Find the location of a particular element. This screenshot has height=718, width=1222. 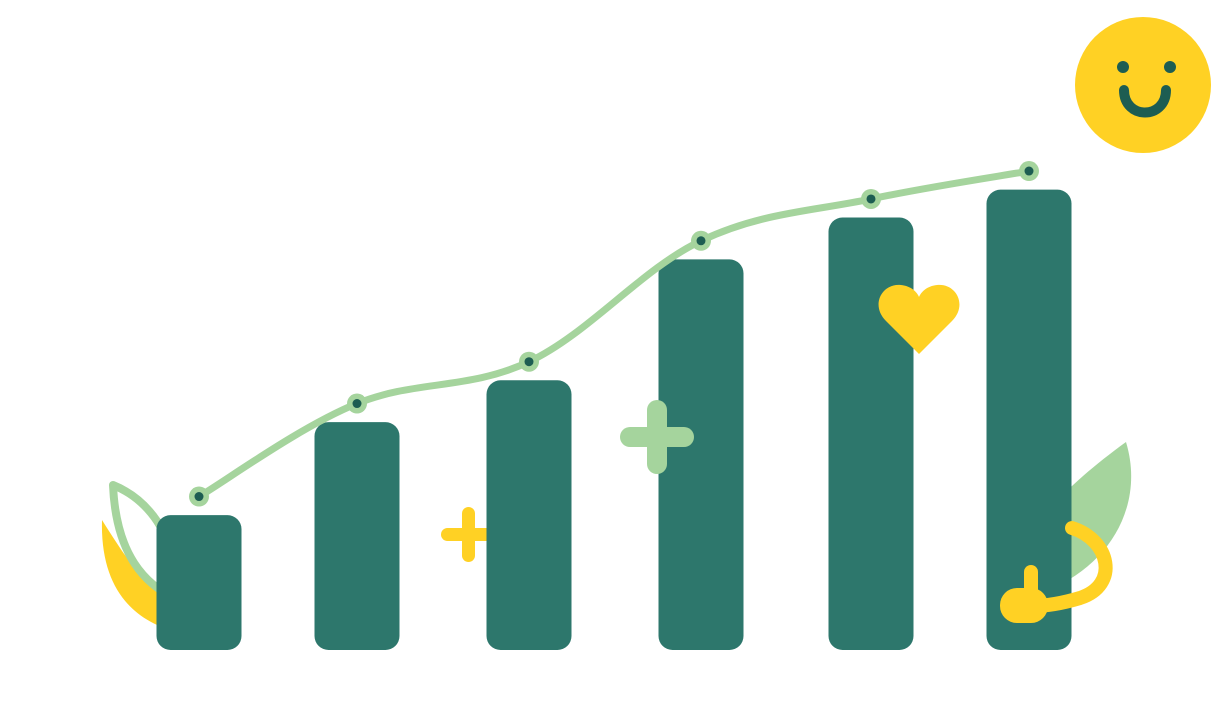

heart-icon is located at coordinates (919, 319).